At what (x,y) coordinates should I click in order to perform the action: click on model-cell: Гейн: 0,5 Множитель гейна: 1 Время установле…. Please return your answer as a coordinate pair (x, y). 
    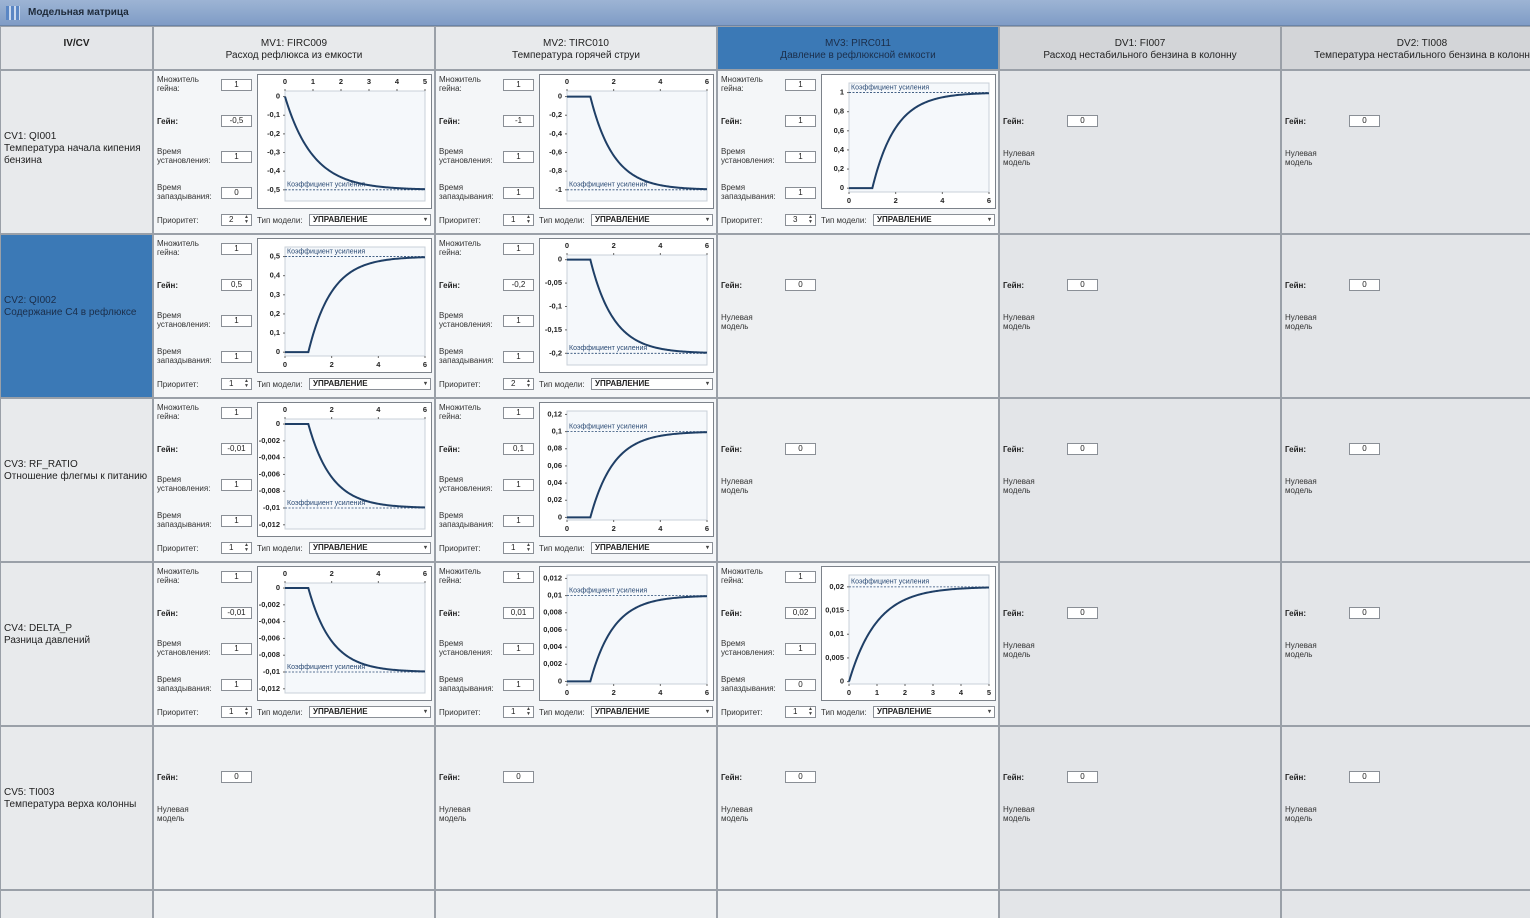
    Looking at the image, I should click on (294, 316).